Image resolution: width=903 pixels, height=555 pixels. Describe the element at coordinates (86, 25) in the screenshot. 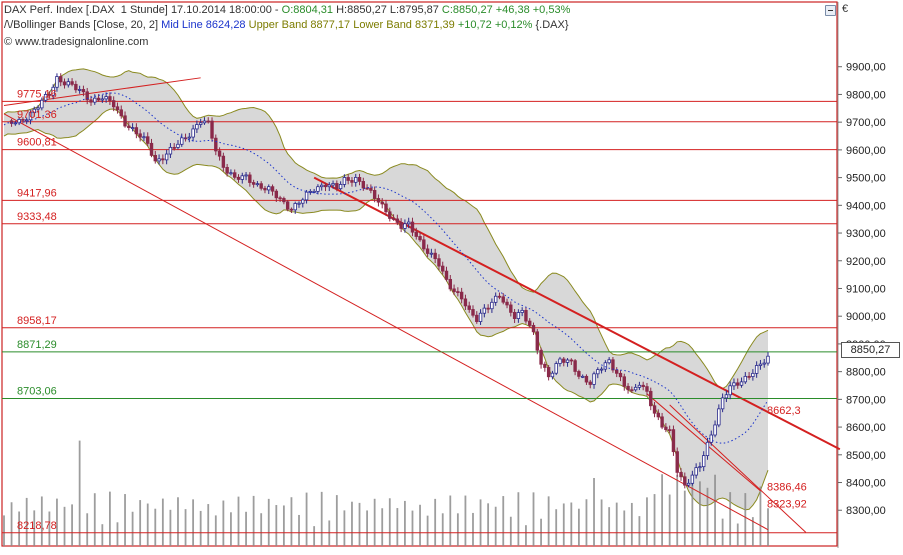

I see `indicator-name: Bollinger Bands [Close, 20, 2]` at that location.